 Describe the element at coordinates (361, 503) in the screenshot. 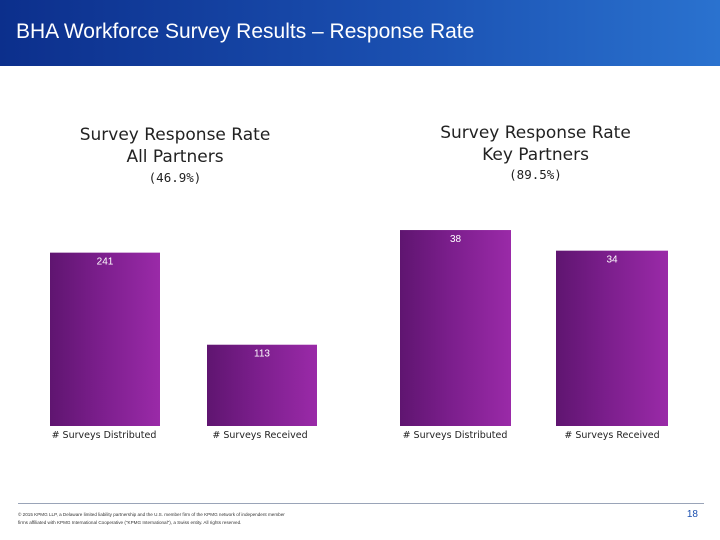

I see `footer-divider` at that location.